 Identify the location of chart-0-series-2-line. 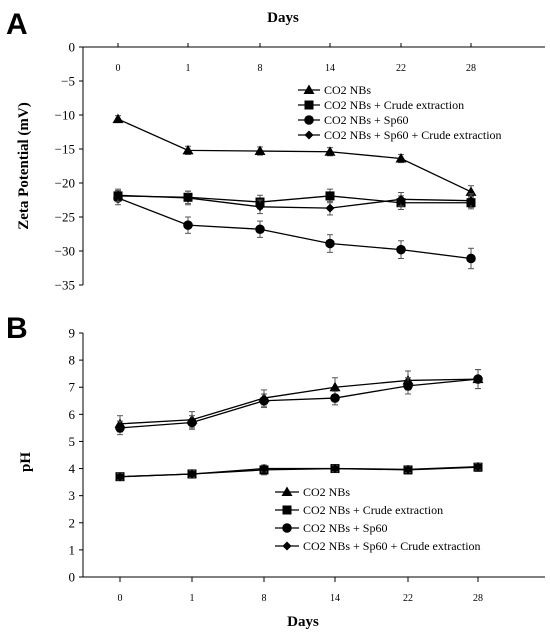
(294, 228).